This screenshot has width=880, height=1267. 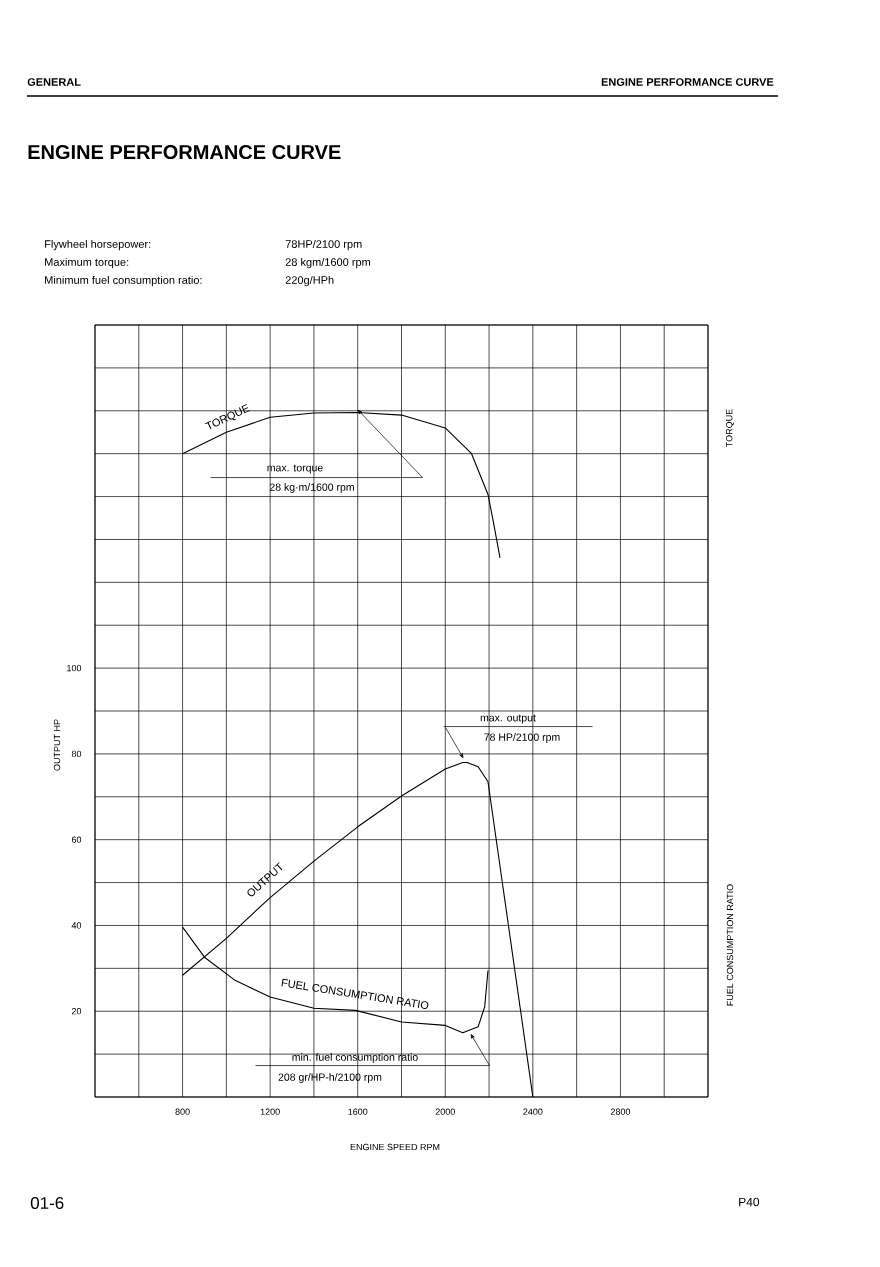 I want to click on chart-title: ENGINE PERFORMANCE CURVE, so click(x=184, y=152).